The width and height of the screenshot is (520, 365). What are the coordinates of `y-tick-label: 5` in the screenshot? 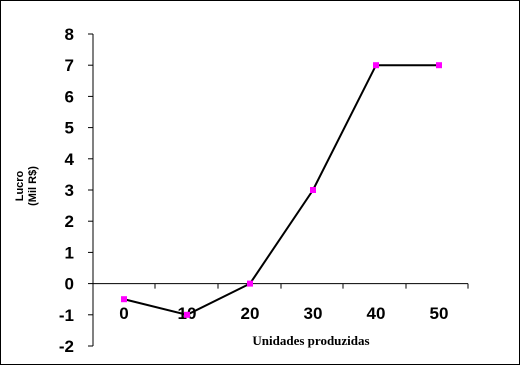 It's located at (69, 128).